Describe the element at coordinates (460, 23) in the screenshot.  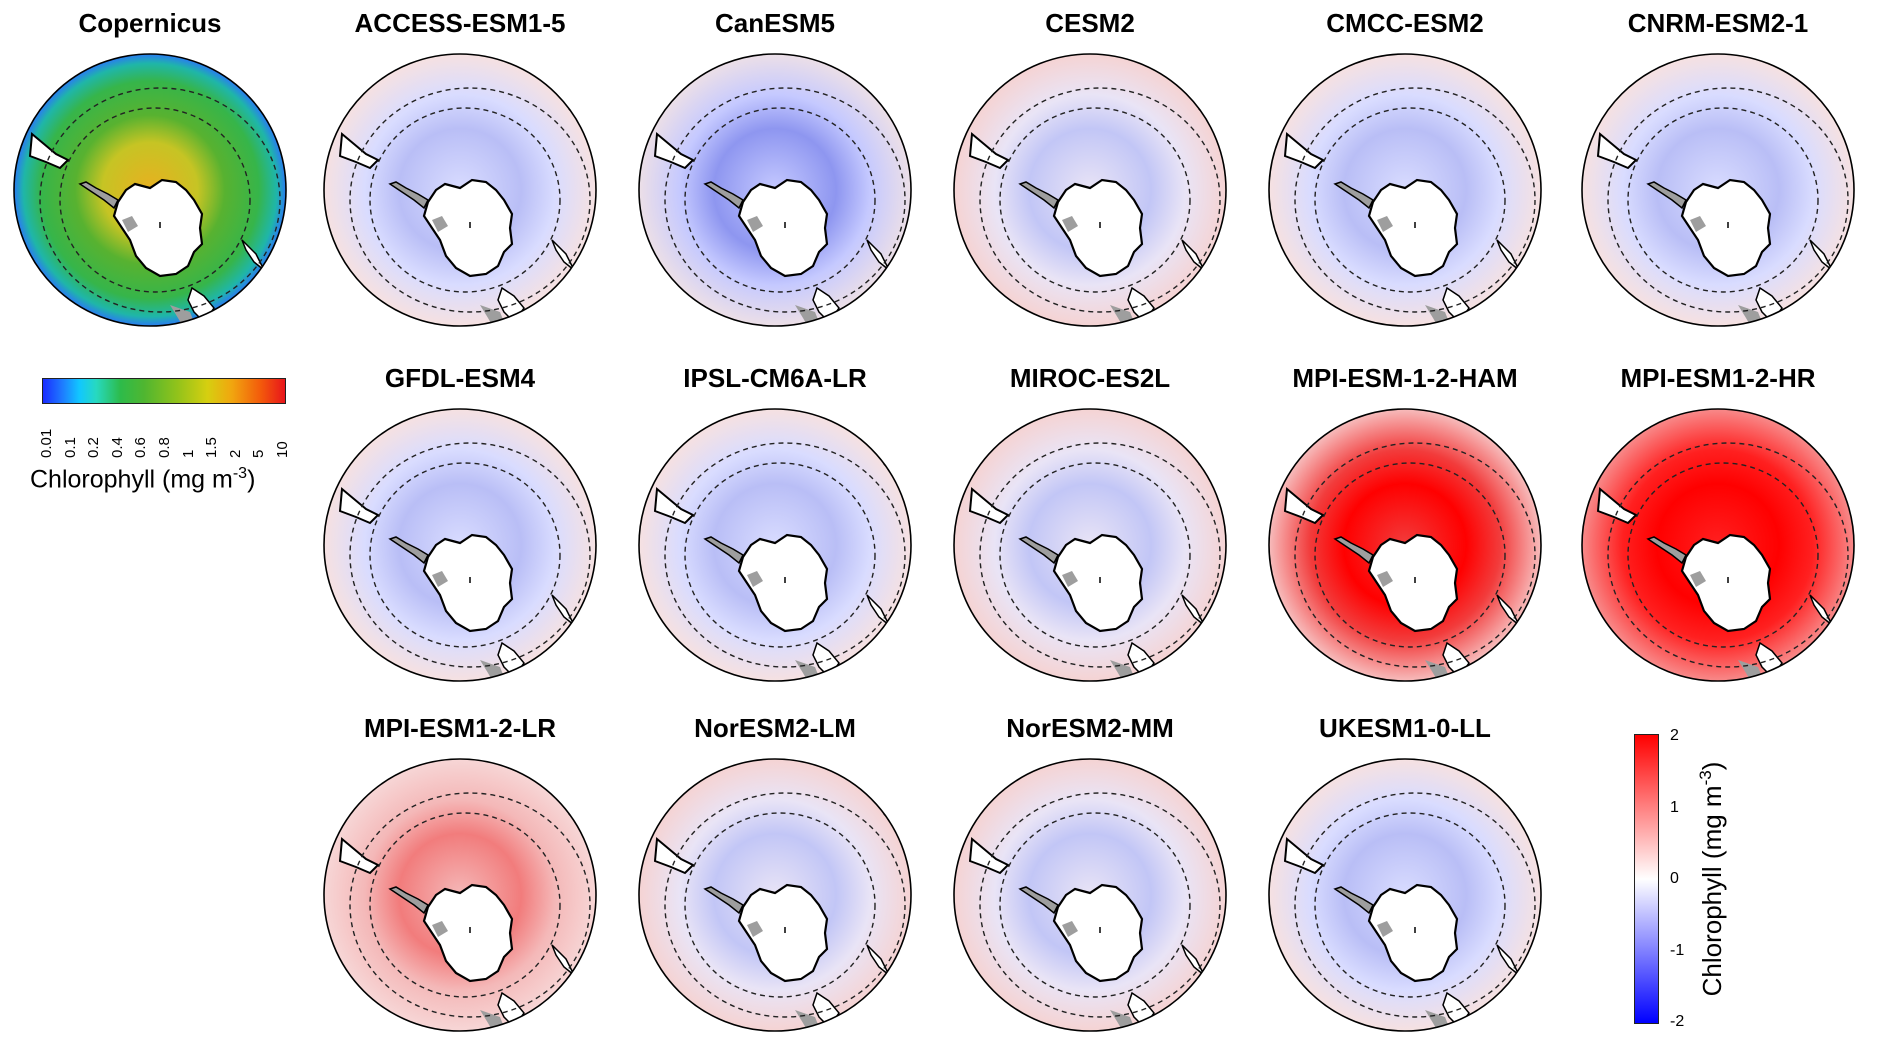
I see `map-panel-title: ACCESS-ESM1-5` at that location.